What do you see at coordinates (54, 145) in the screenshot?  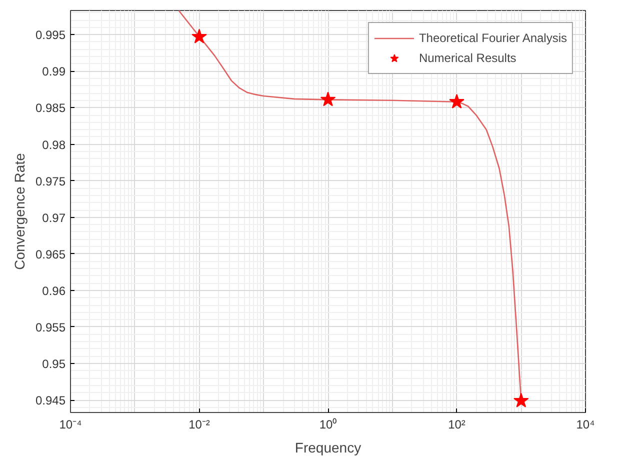 I see `y-tick-label: 0.98` at bounding box center [54, 145].